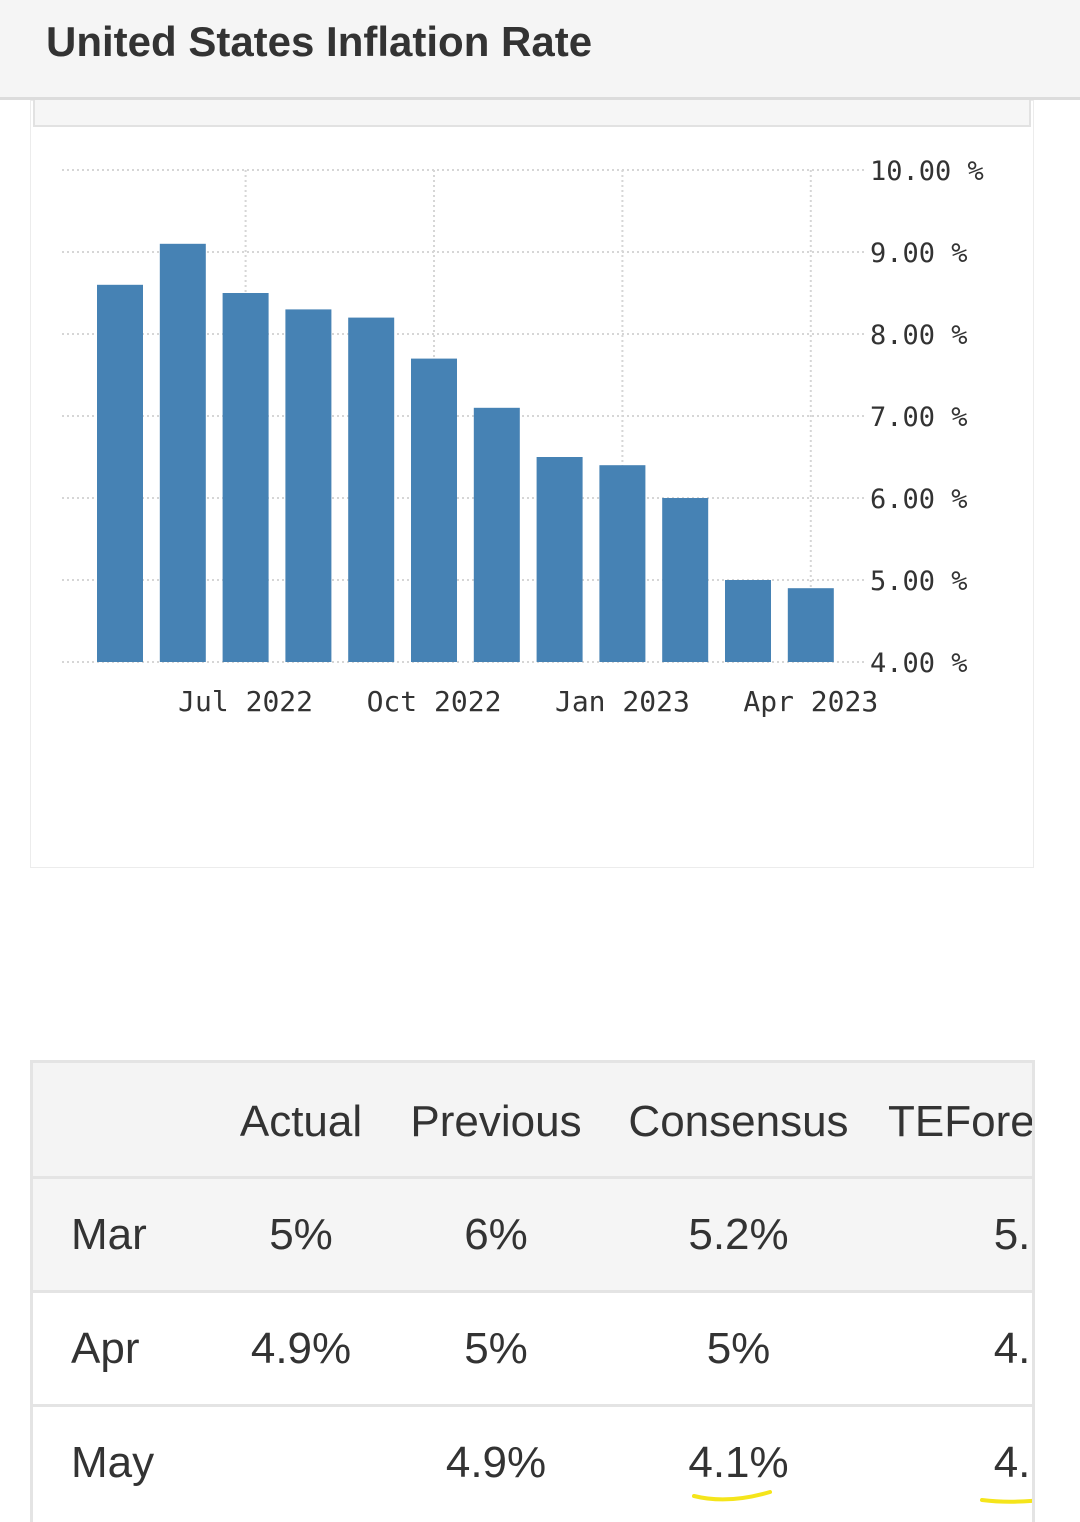 The width and height of the screenshot is (1080, 1522). What do you see at coordinates (919, 335) in the screenshot?
I see `y-tick-label: 8.00 %` at bounding box center [919, 335].